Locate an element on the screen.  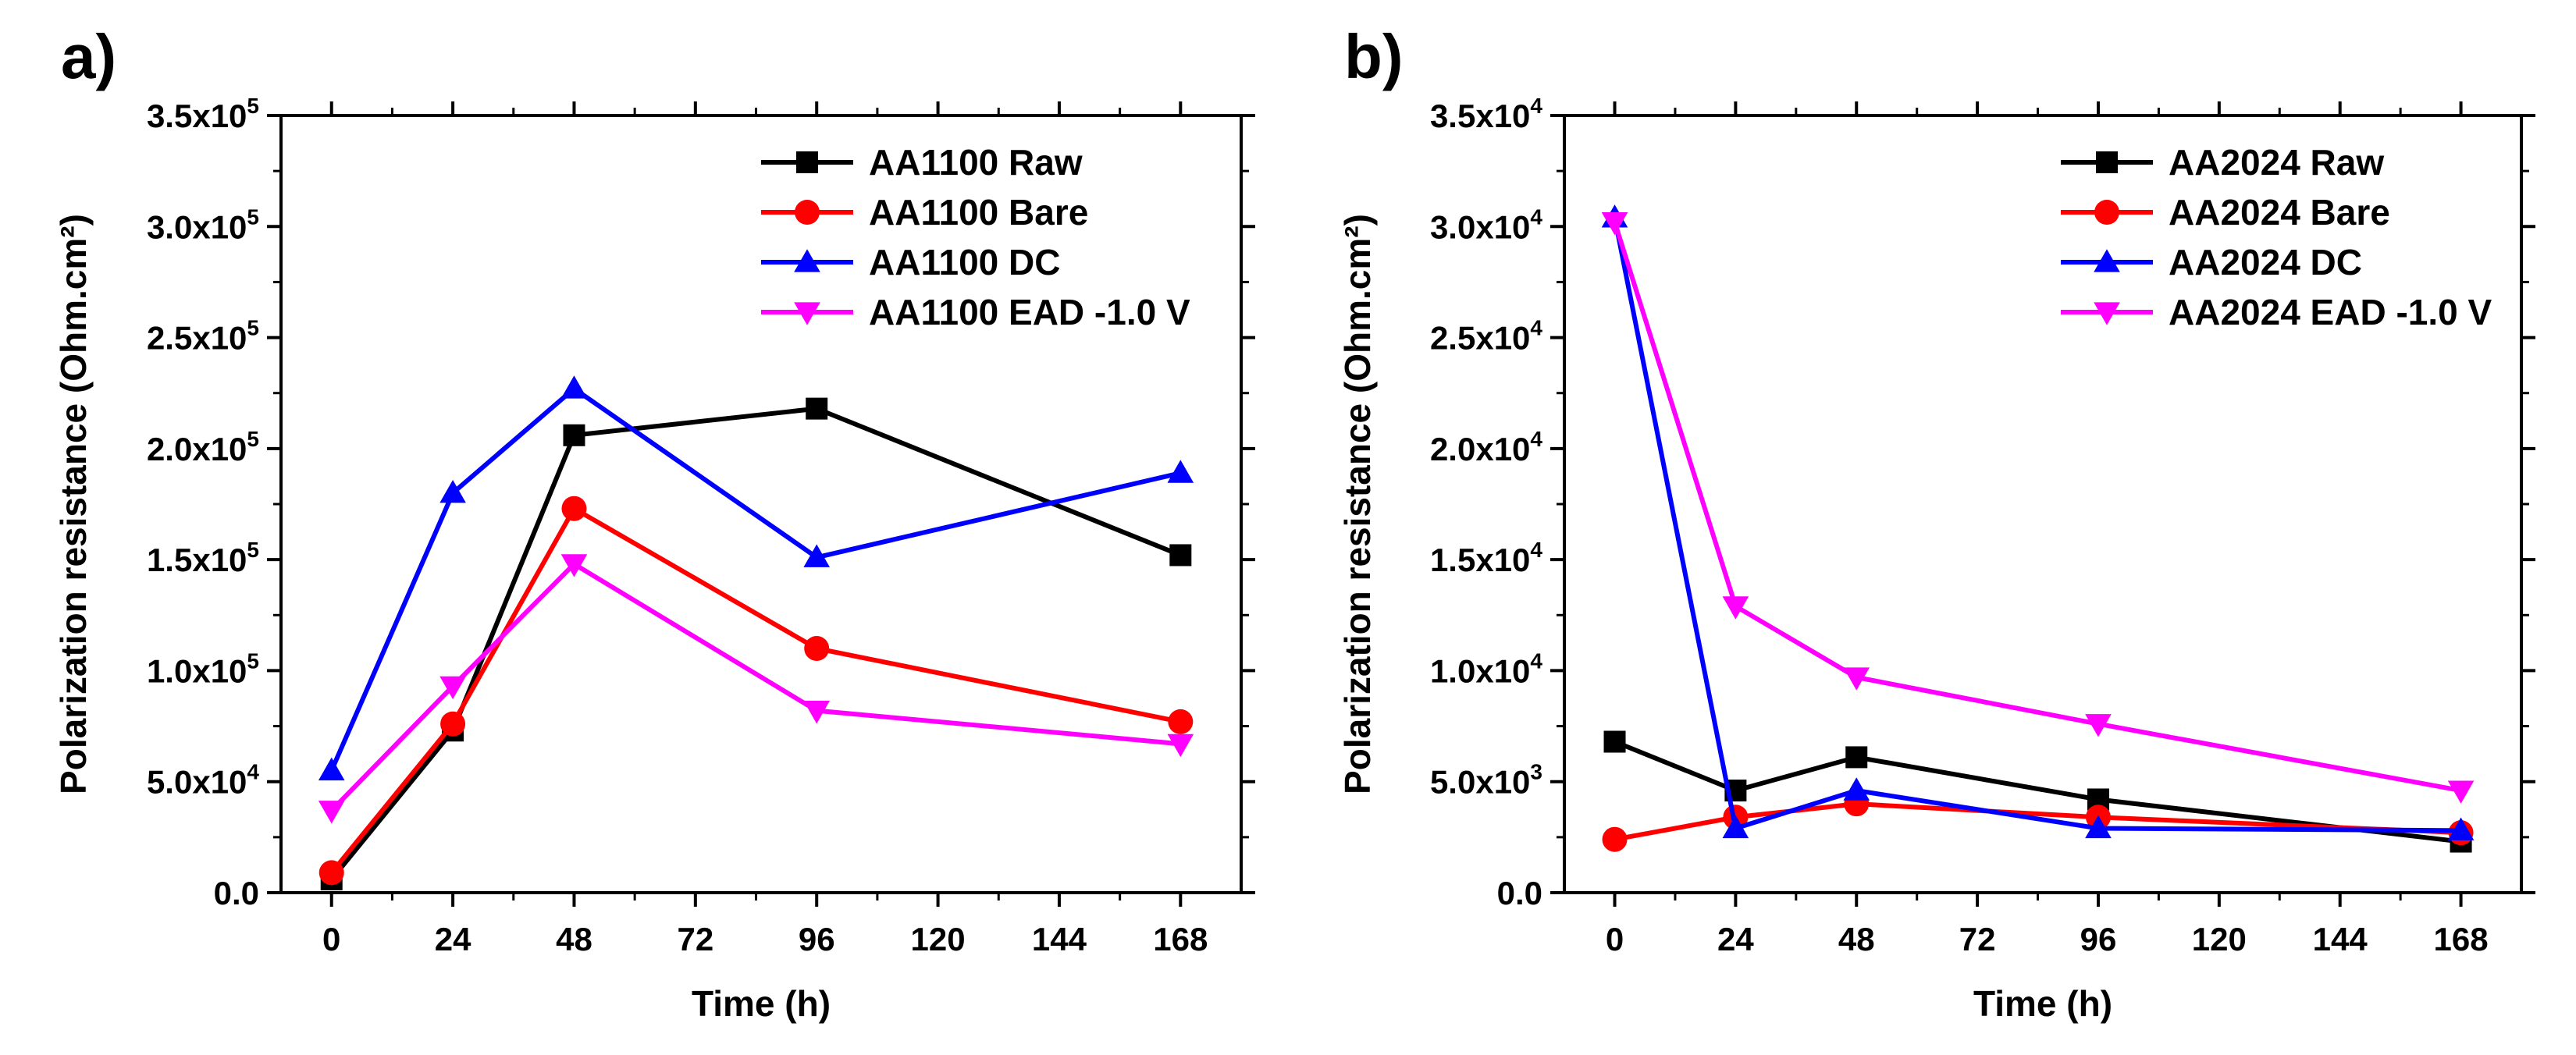
chart-b-legend-label: AA2024 EAD -1.0 V is located at coordinates (2330, 312).